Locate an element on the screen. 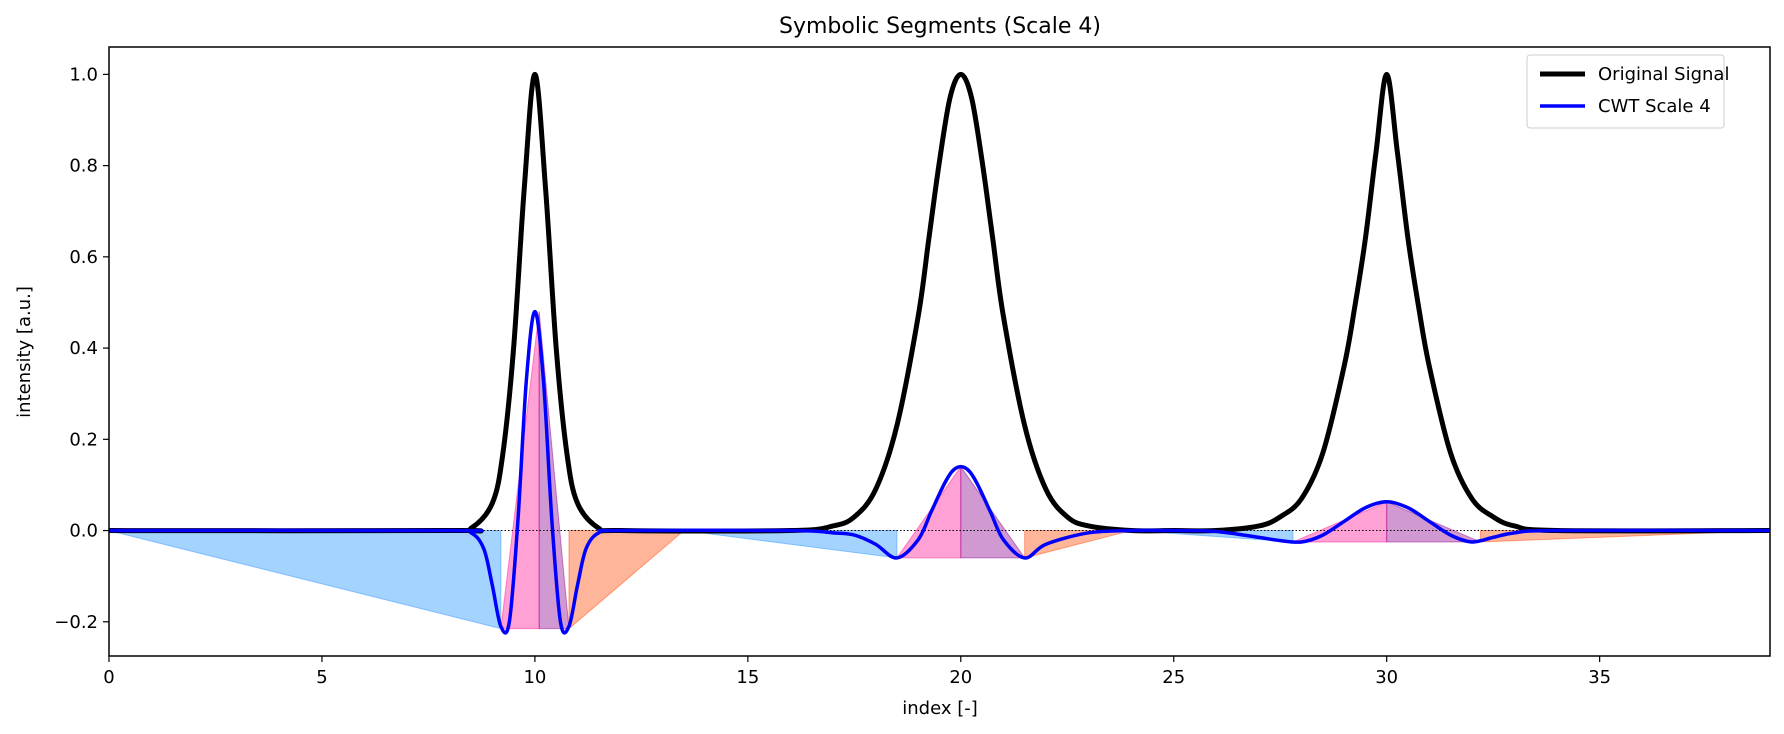 The image size is (1784, 734). x-tick-label: 25 is located at coordinates (1173, 677).